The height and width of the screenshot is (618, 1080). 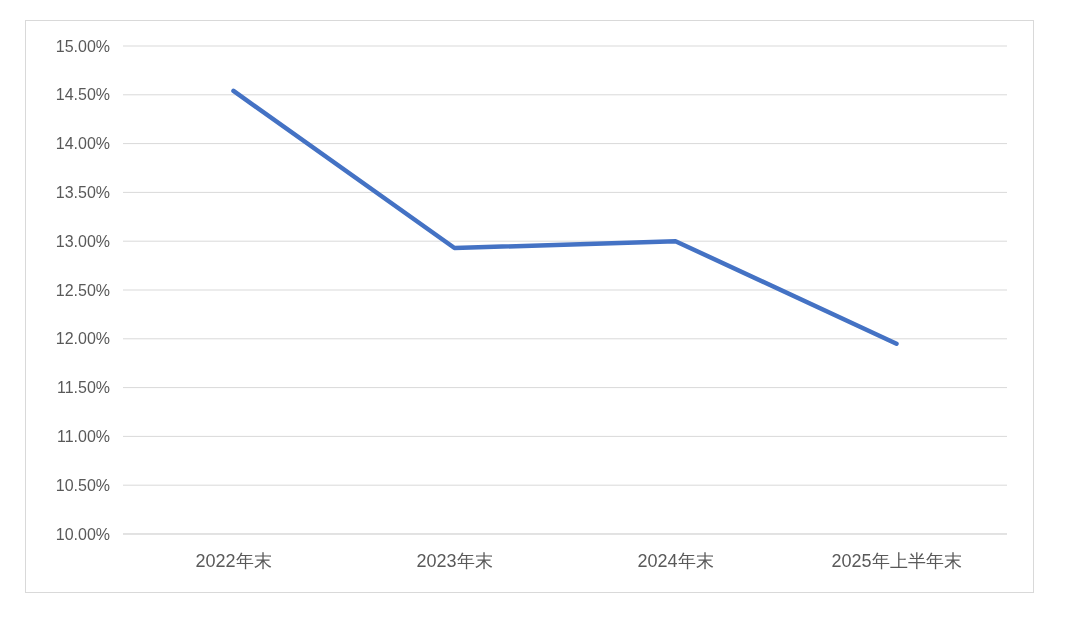 What do you see at coordinates (675, 561) in the screenshot?
I see `x-tick-label: 2024年末` at bounding box center [675, 561].